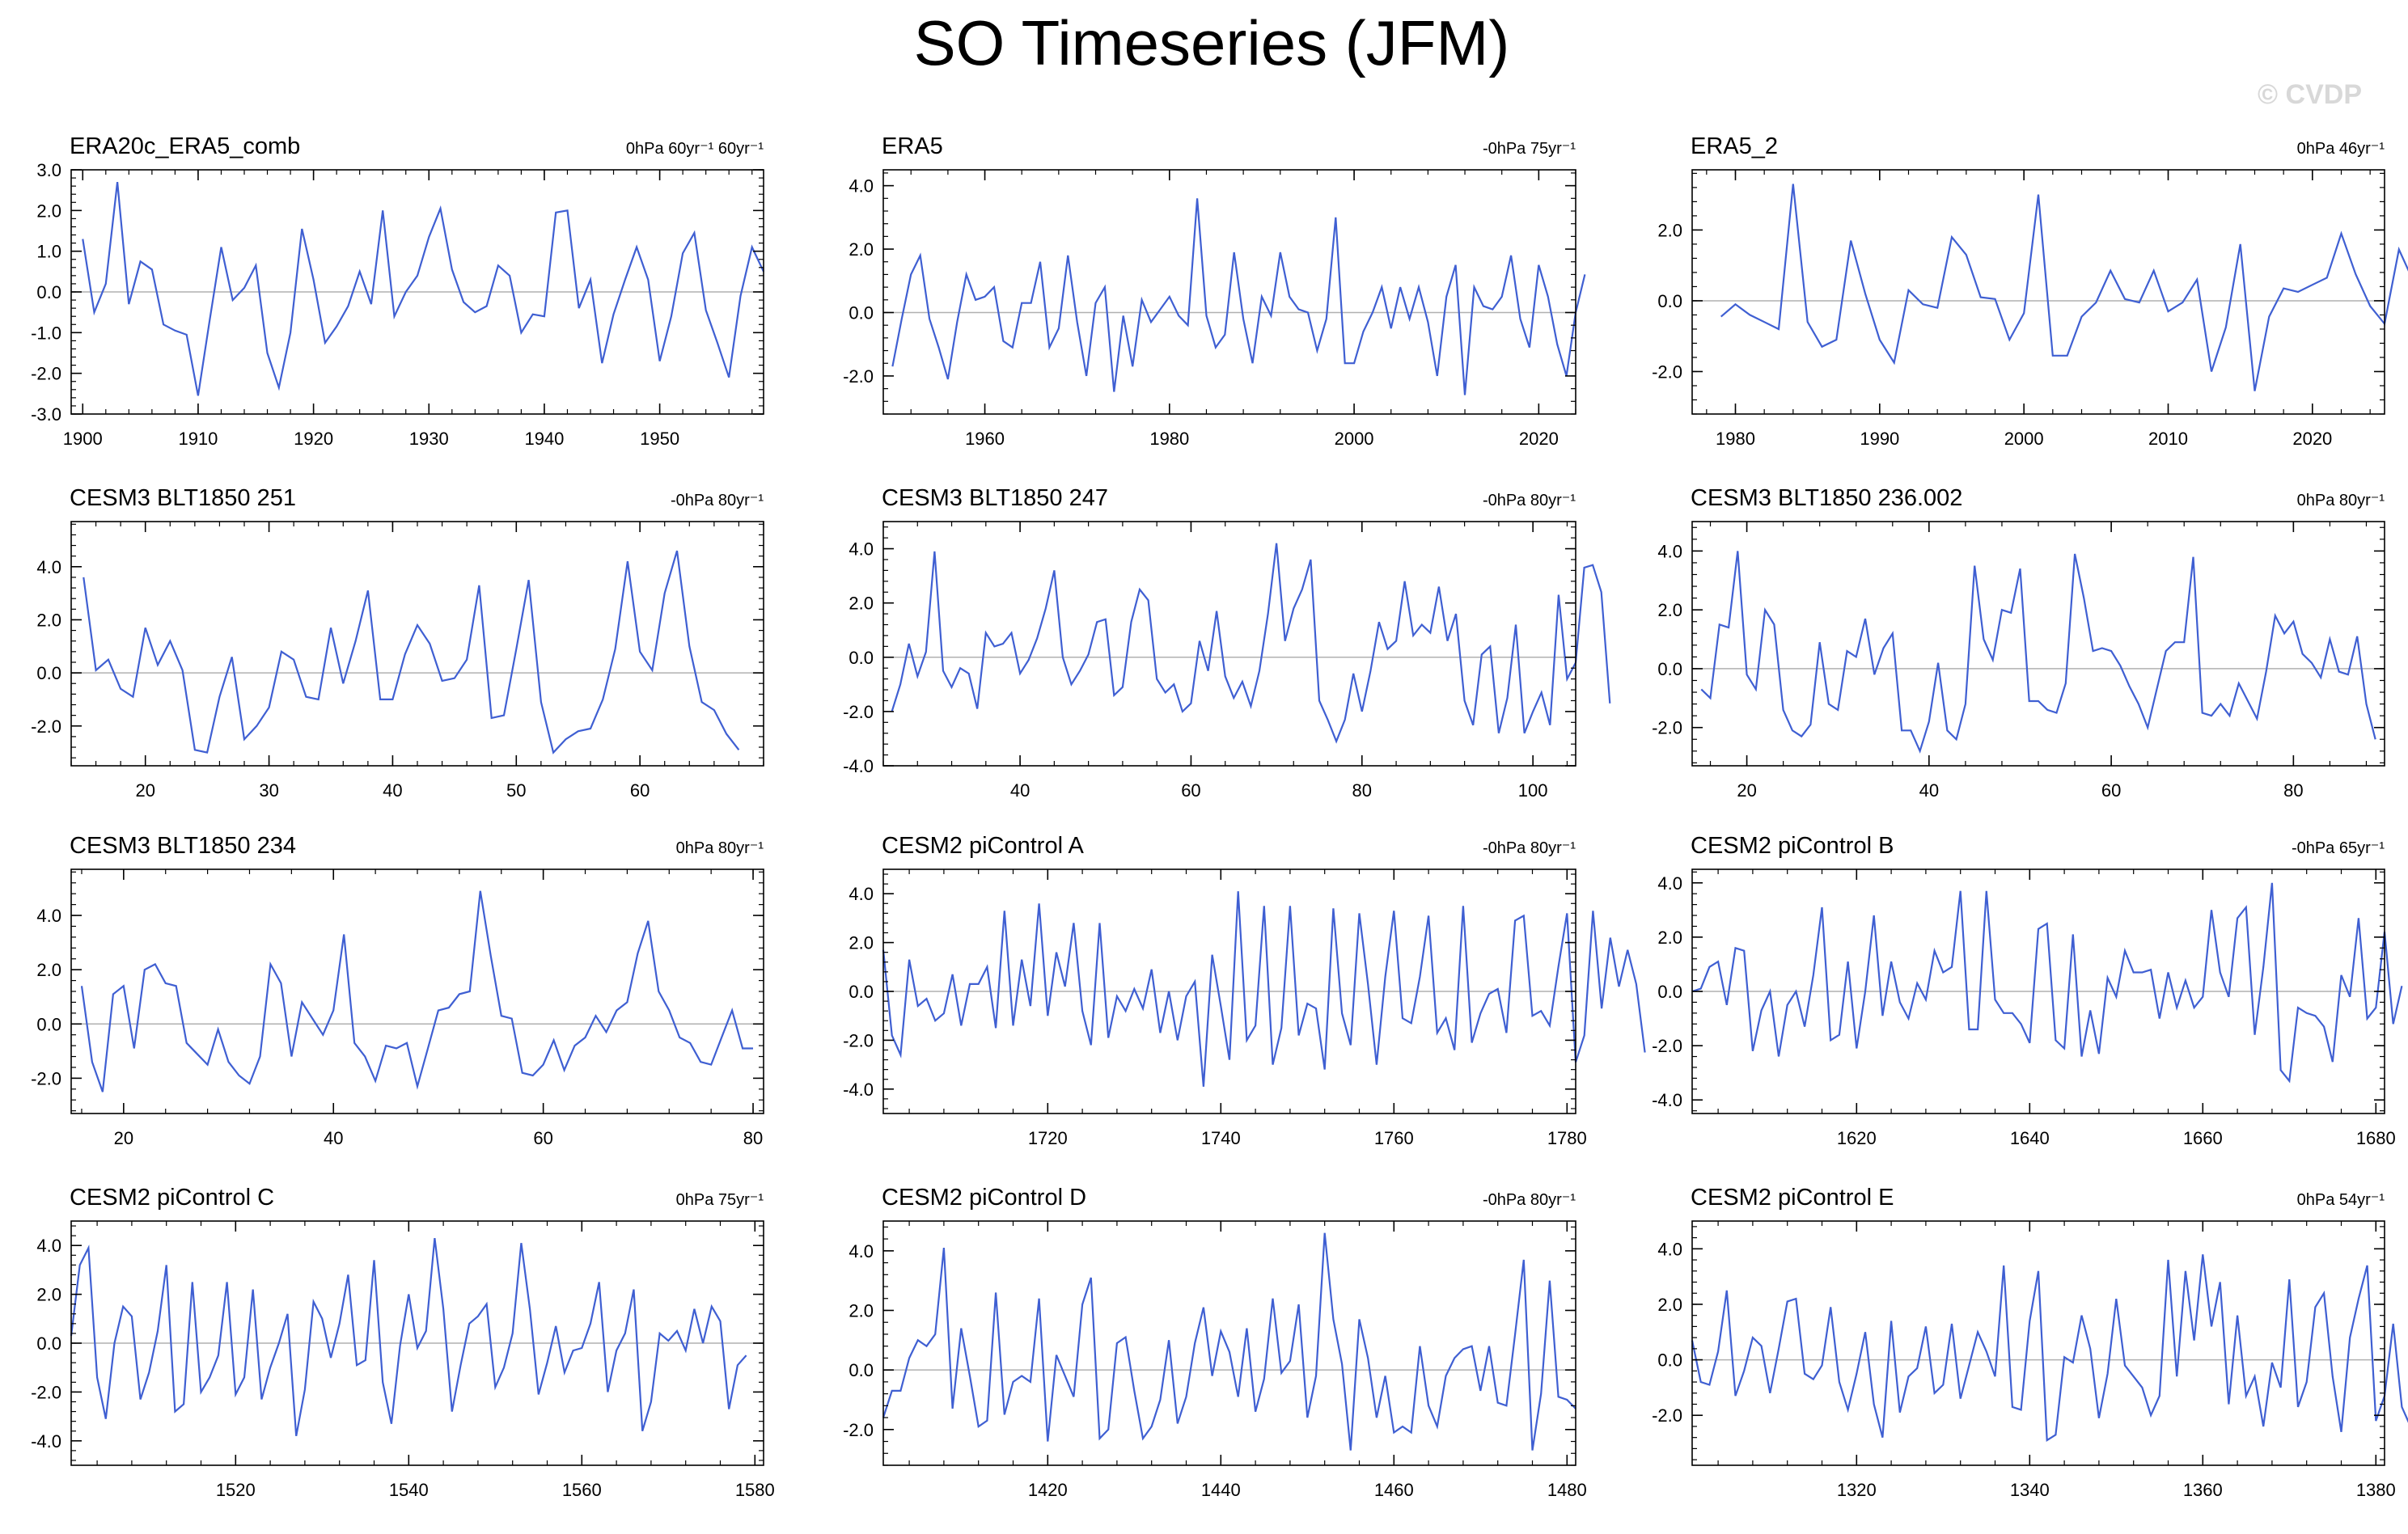 This screenshot has height=1534, width=2408. What do you see at coordinates (995, 498) in the screenshot?
I see `panel-title: CESM3 BLT1850 247` at bounding box center [995, 498].